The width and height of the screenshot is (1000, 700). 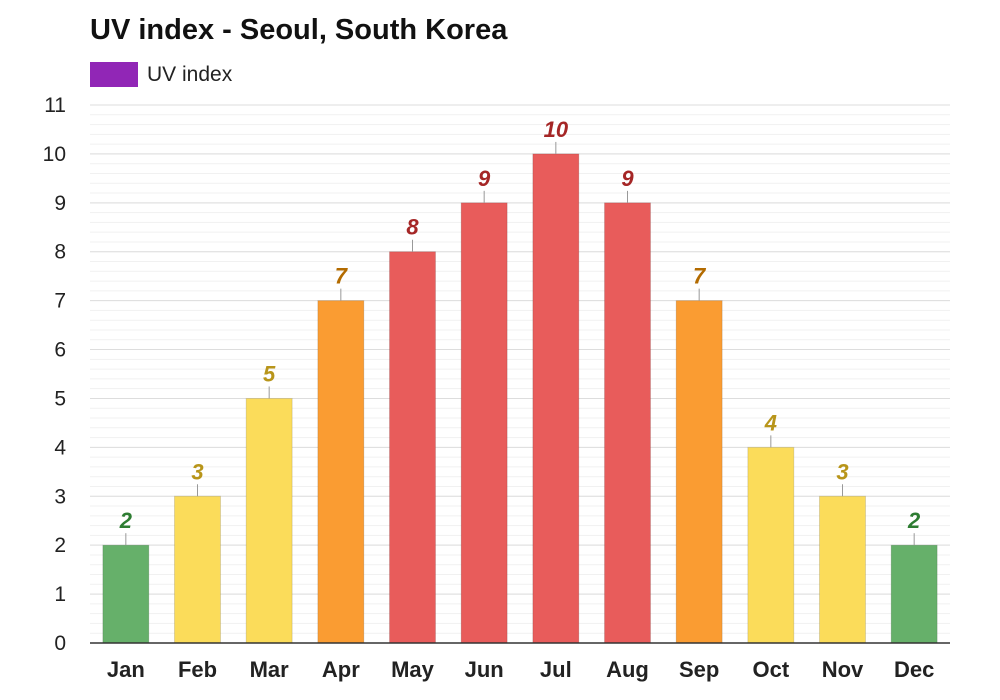 What do you see at coordinates (556, 129) in the screenshot?
I see `value-label-jul: 10` at bounding box center [556, 129].